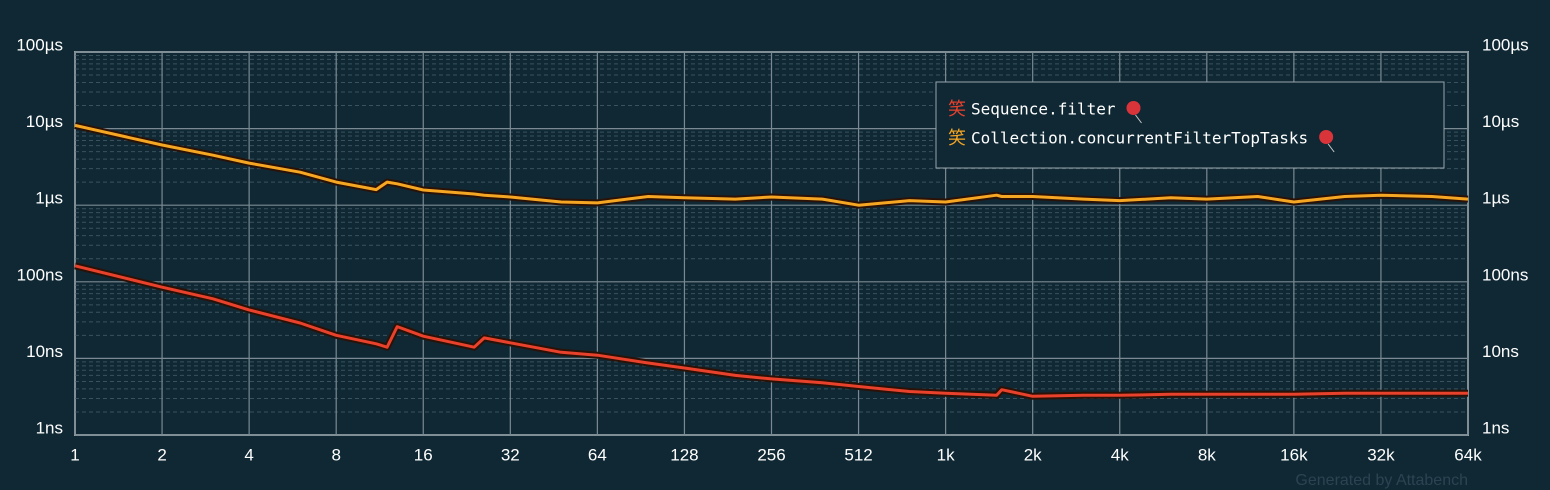  Describe the element at coordinates (771, 454) in the screenshot. I see `x-tick-label: 256` at that location.